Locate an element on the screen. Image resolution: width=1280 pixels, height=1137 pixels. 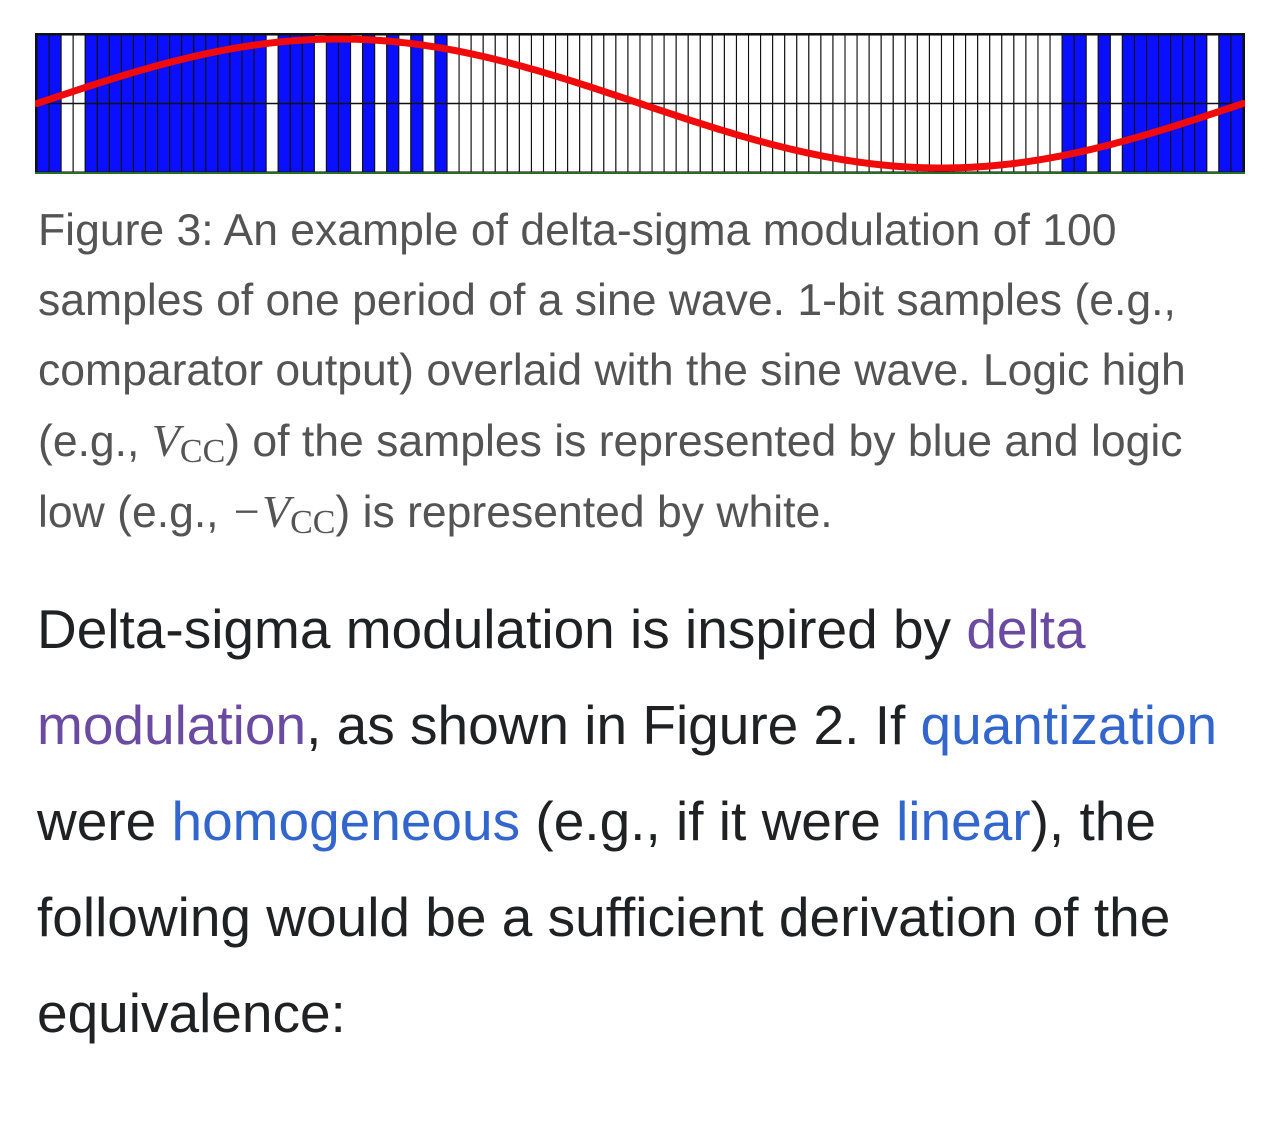
link-homogeneous: homogeneous is located at coordinates (346, 821).